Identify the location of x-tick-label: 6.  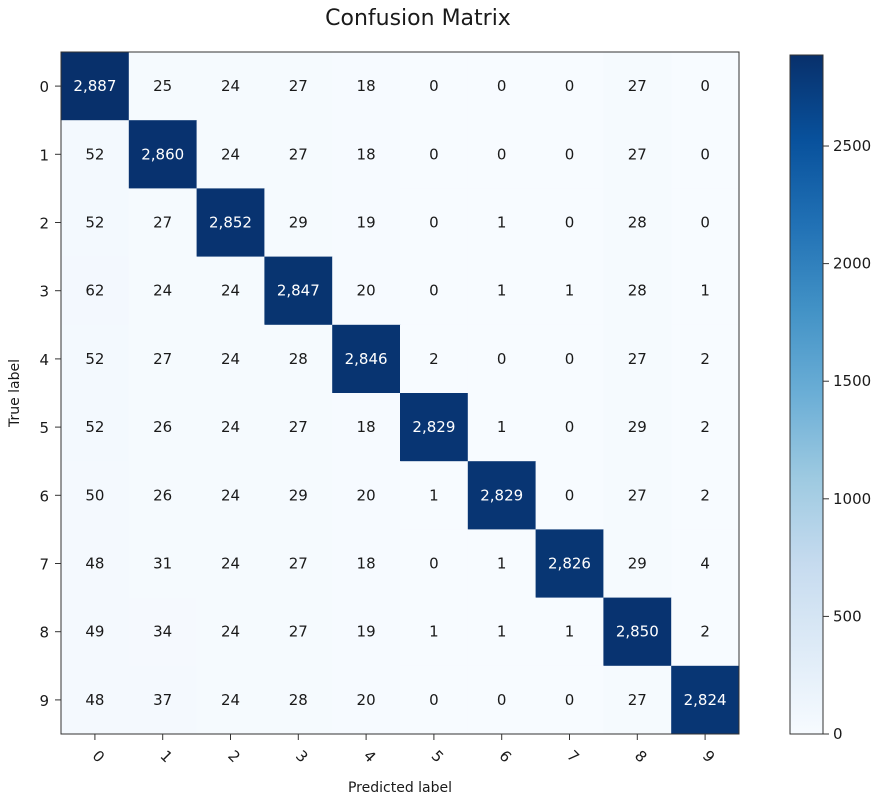
(504, 756).